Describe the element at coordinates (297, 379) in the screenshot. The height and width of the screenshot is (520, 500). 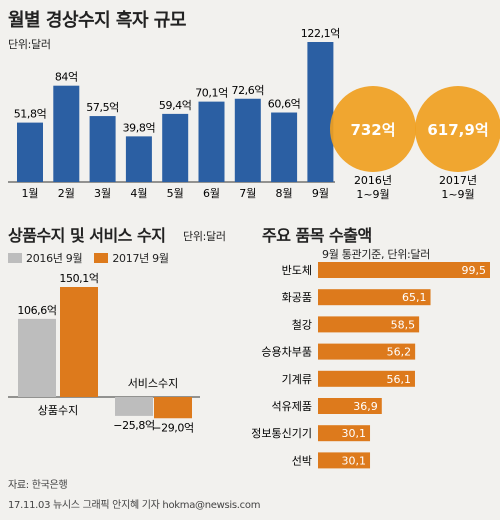
I see `export-item-label: 기계류` at that location.